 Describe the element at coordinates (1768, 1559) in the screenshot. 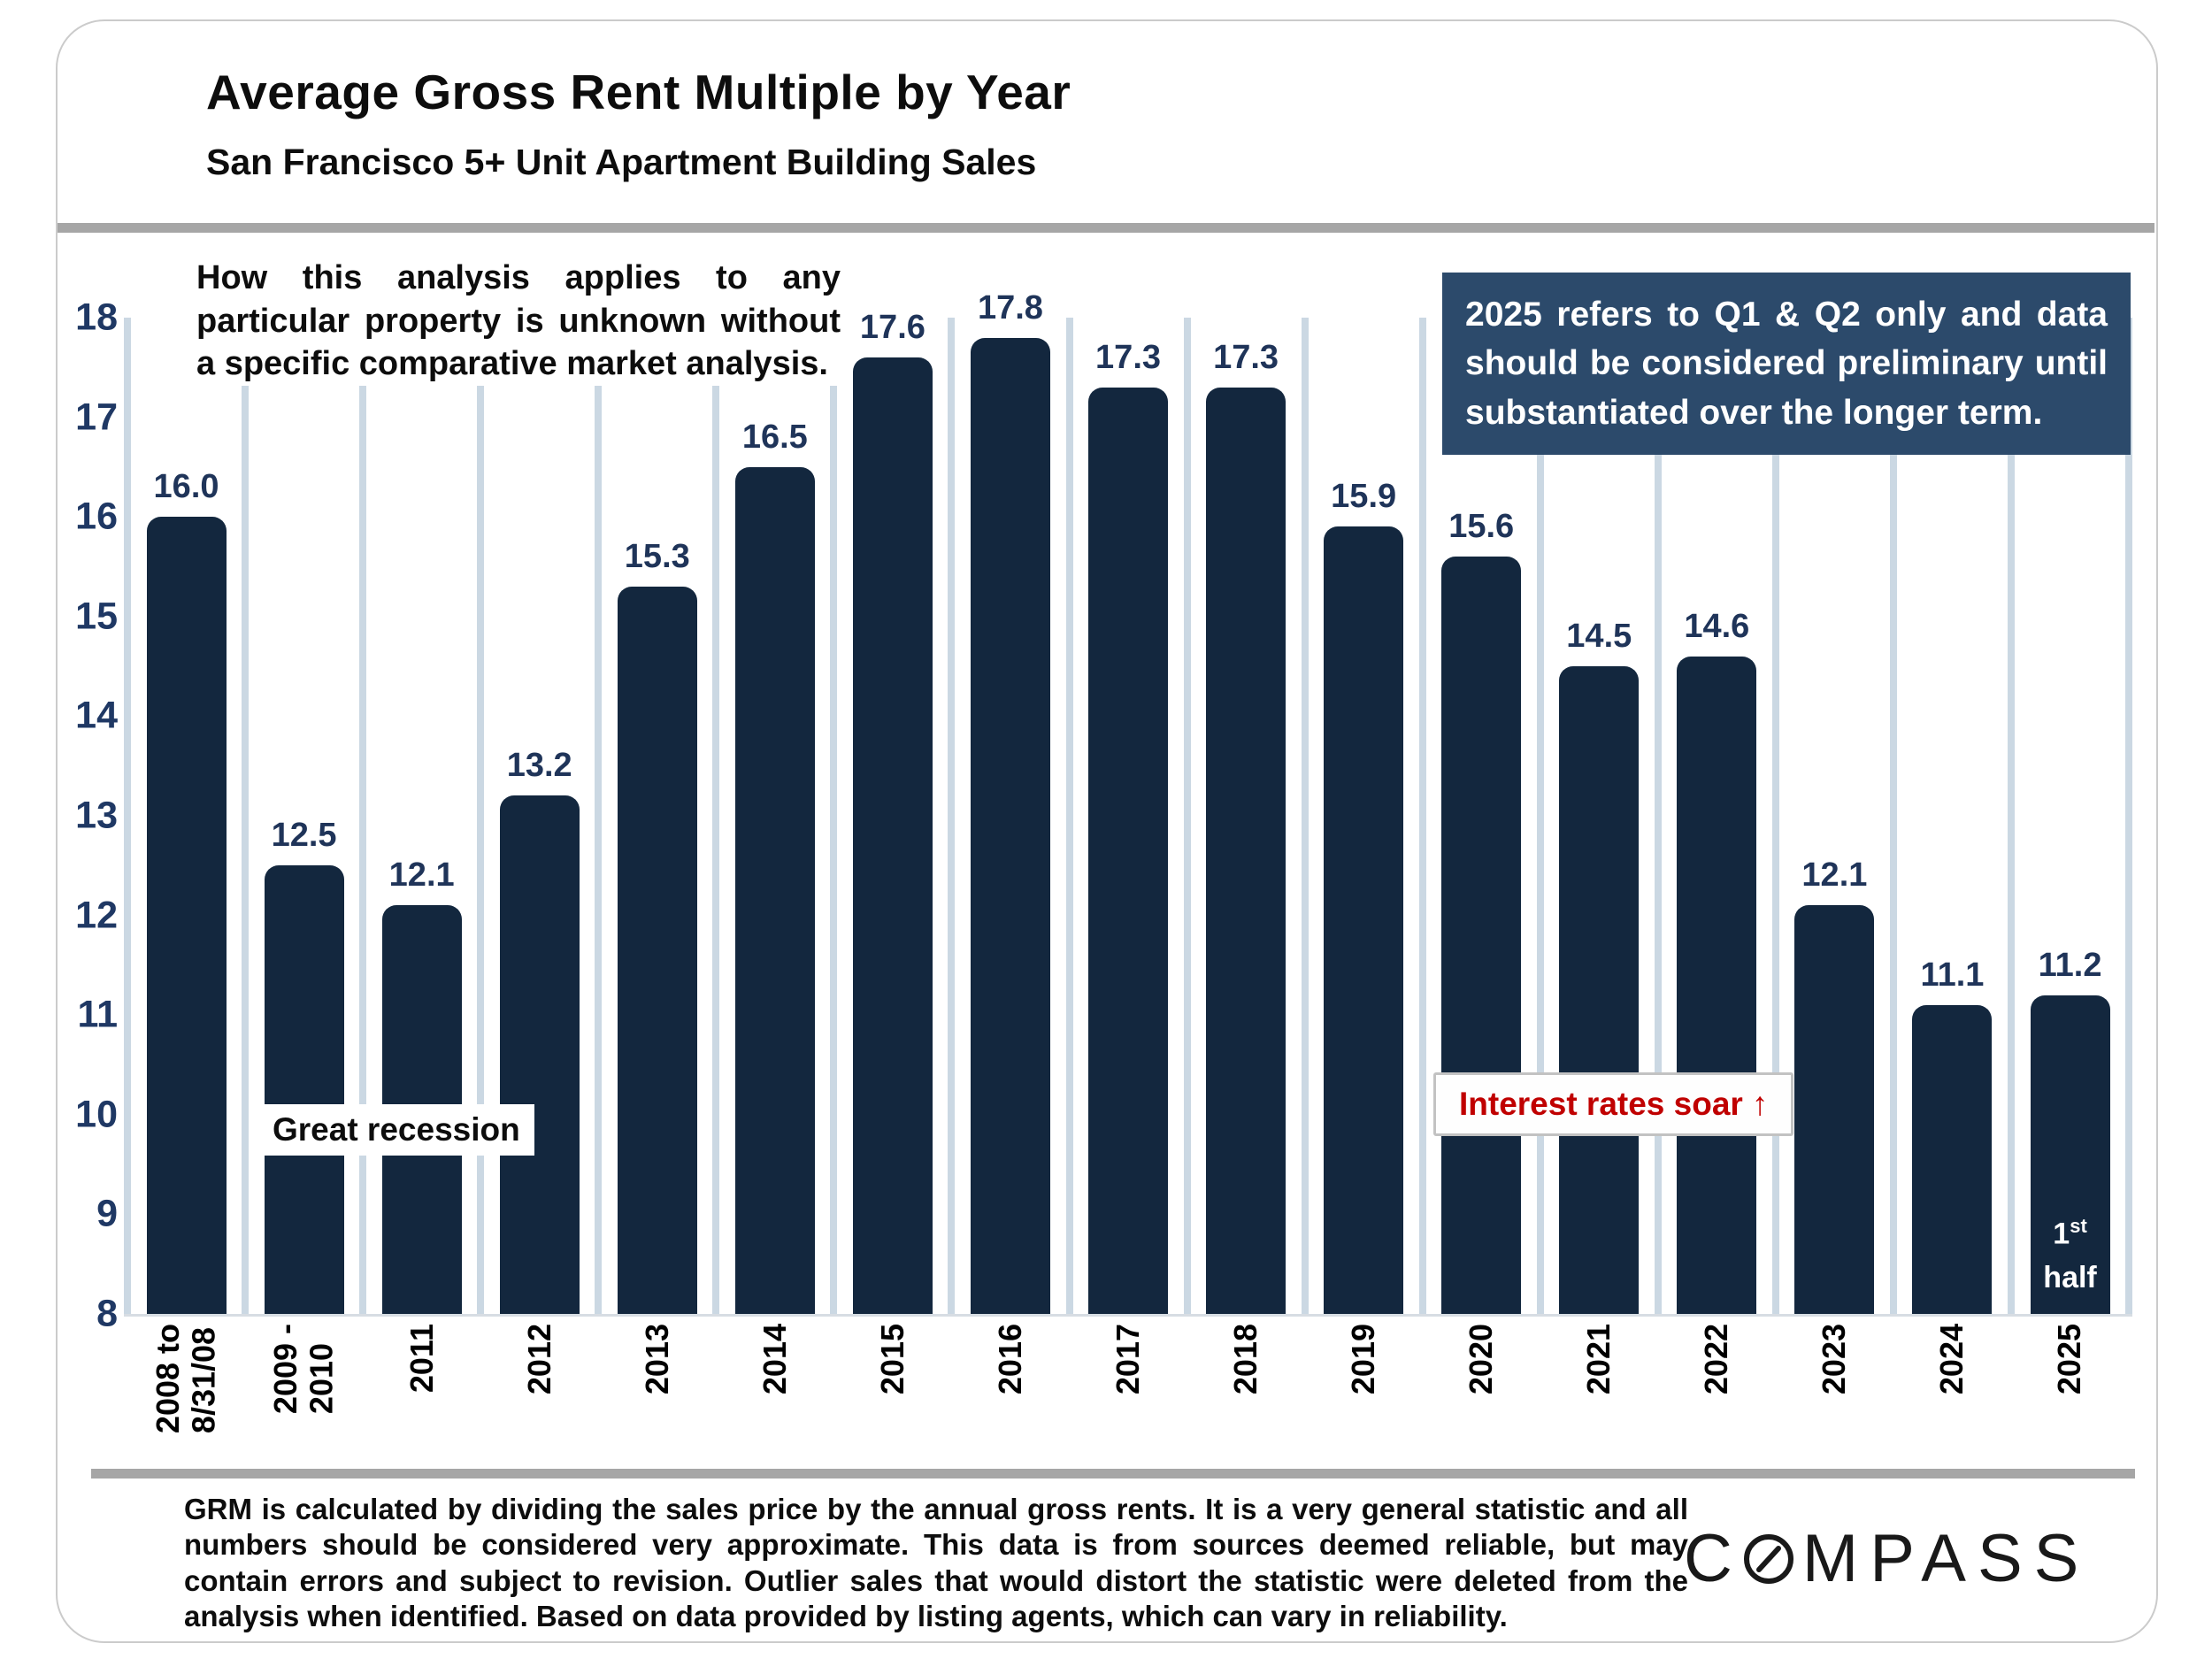

I see `compass-o-icon` at that location.